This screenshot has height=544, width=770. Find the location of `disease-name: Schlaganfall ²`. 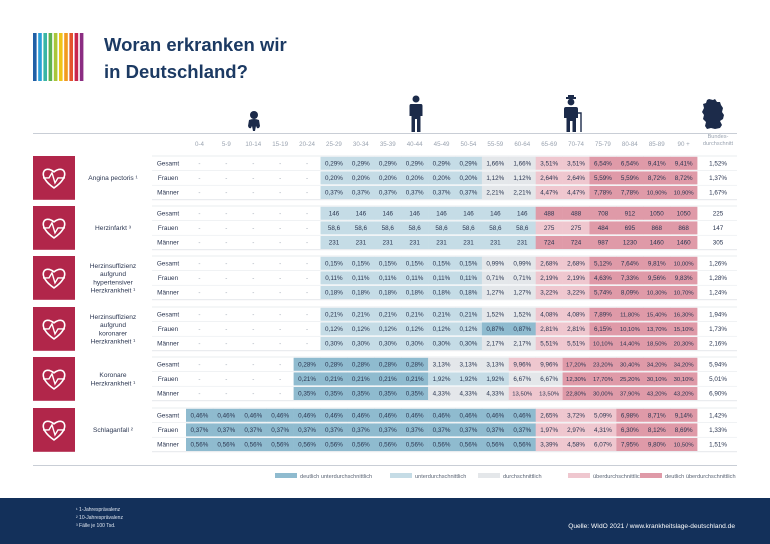

disease-name: Schlaganfall ² is located at coordinates (113, 430).